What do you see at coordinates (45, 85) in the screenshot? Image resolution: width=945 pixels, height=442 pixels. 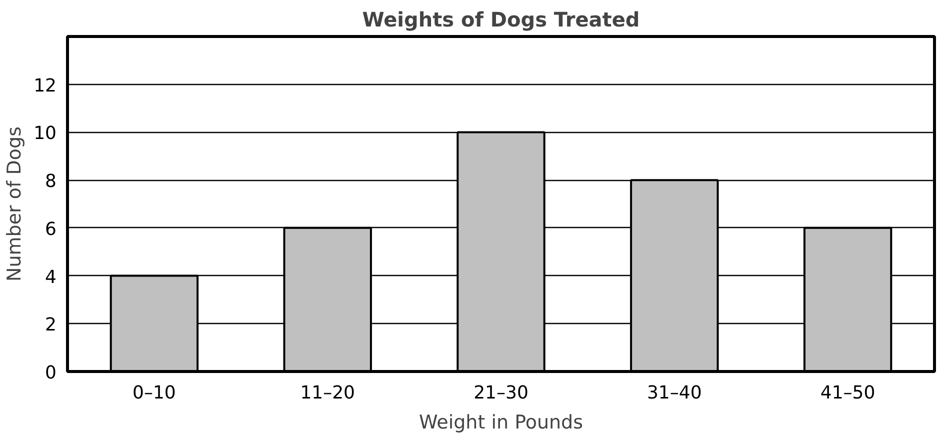 I see `y-tick-label: 12` at bounding box center [45, 85].